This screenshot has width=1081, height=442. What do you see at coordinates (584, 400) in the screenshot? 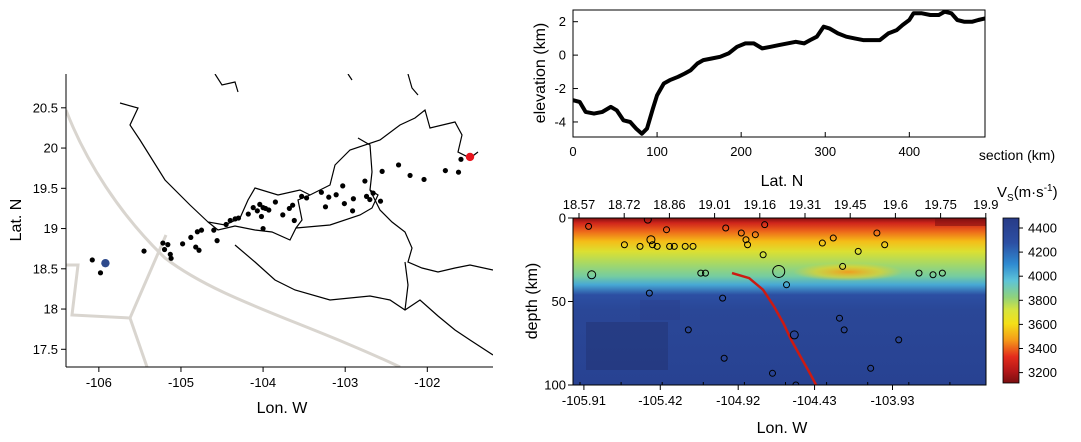
I see `cross-section-x-tick-label: -105.91` at bounding box center [584, 400].